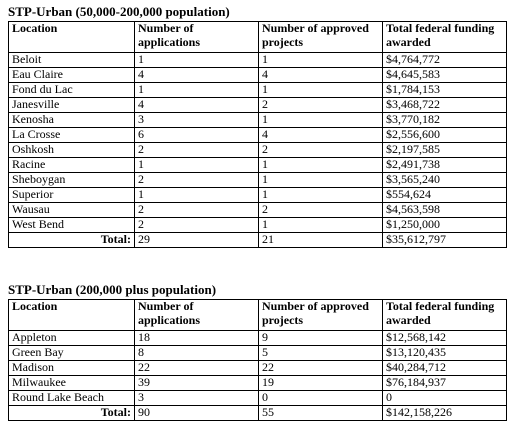 The image size is (510, 440). I want to click on cell-funding: $2,556,600, so click(444, 135).